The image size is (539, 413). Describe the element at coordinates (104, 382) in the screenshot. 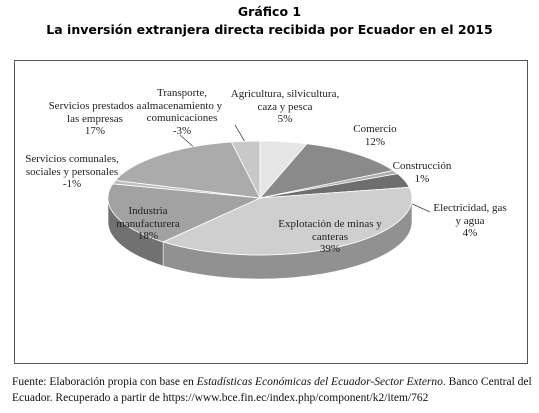

I see `source-text: Fuente: Elaboración propia con base en` at that location.